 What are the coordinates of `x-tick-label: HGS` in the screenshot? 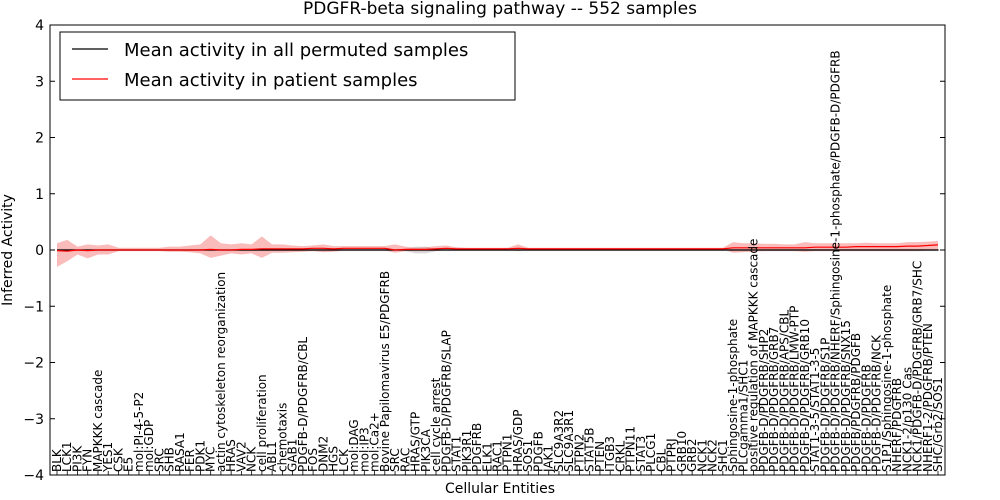 It's located at (334, 459).